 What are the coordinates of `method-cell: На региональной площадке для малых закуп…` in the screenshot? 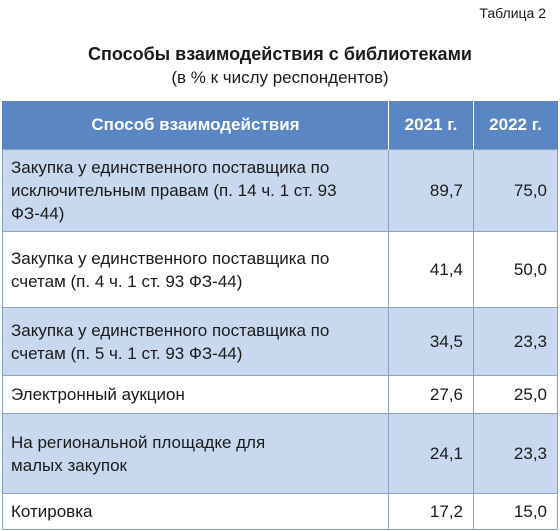 It's located at (195, 453).